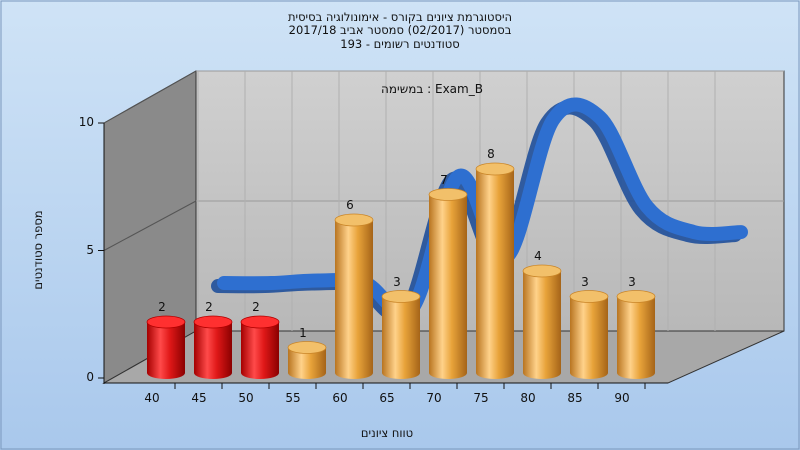  What do you see at coordinates (152, 398) in the screenshot?
I see `x-tick-label: 40` at bounding box center [152, 398].